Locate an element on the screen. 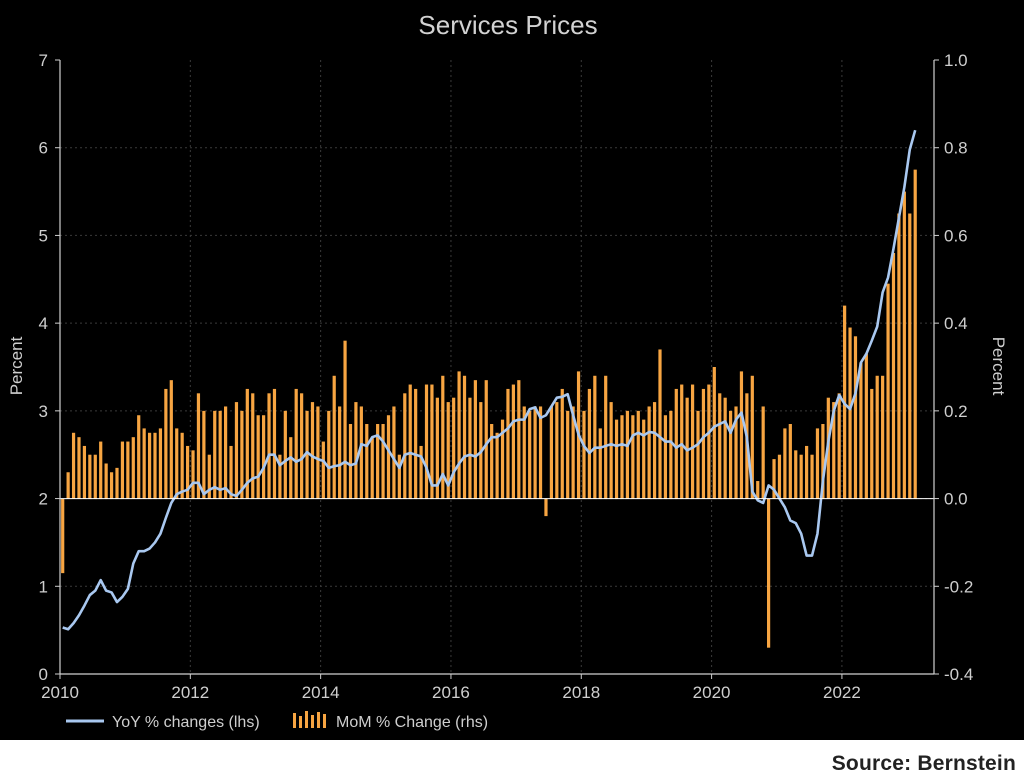 The height and width of the screenshot is (780, 1024). source-note: Source: Bernstein is located at coordinates (923, 763).